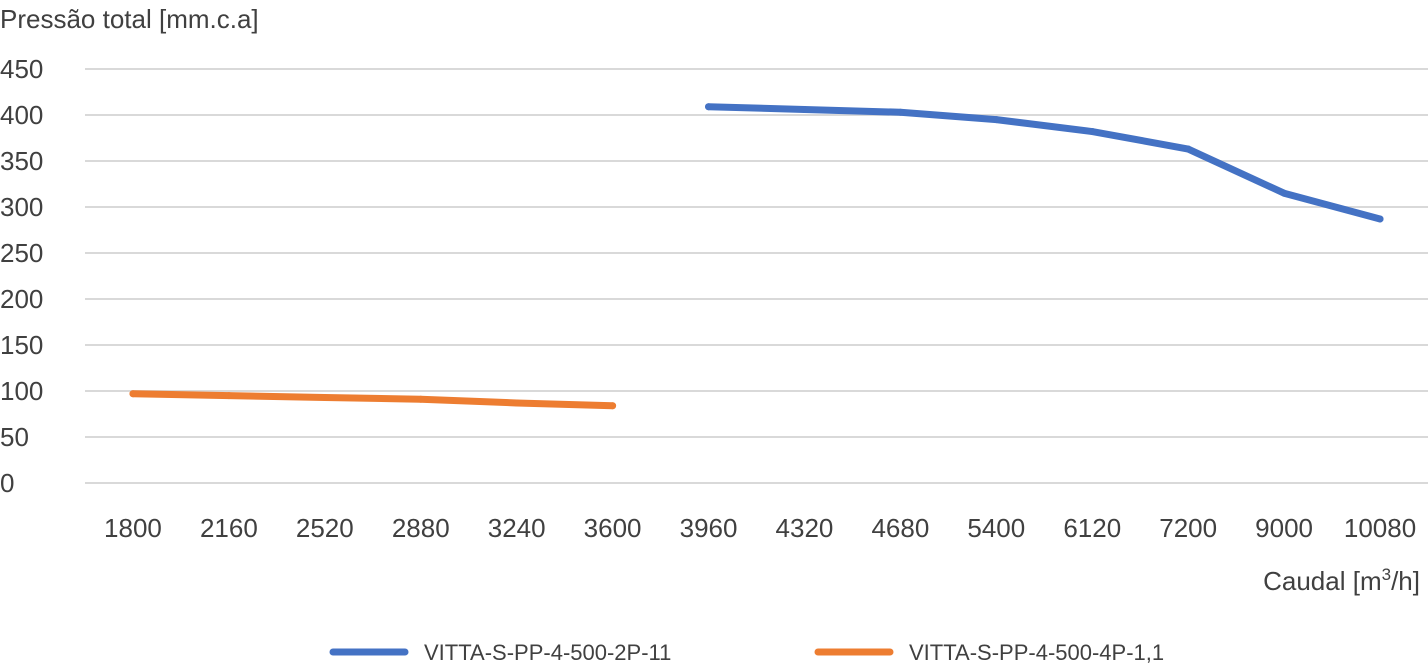 This screenshot has height=672, width=1428. What do you see at coordinates (14, 437) in the screenshot?
I see `y-tick-label: 50` at bounding box center [14, 437].